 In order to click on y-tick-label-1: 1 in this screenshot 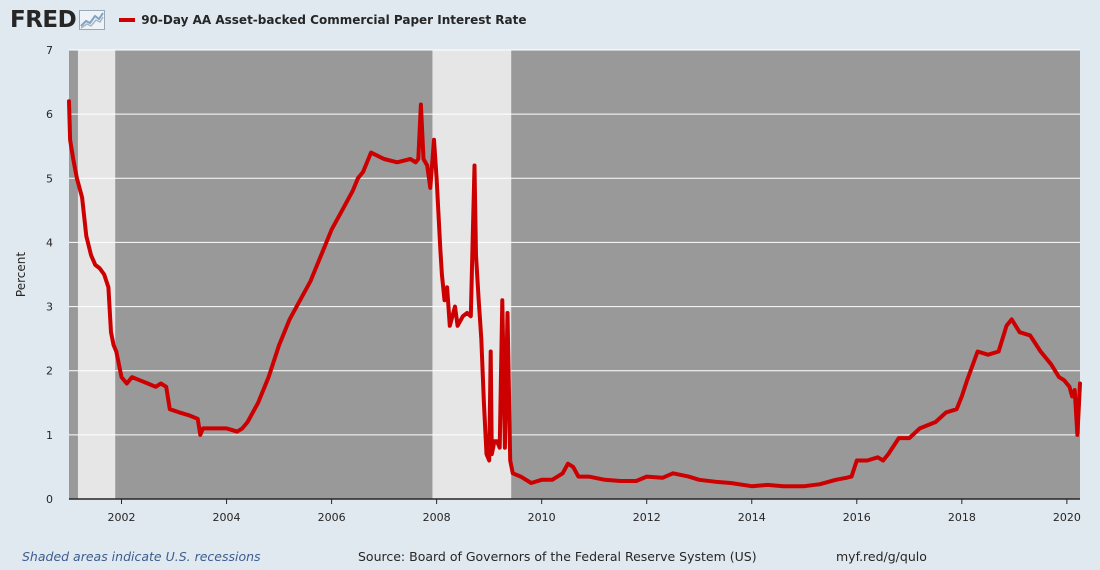, I will do `click(49, 435)`.